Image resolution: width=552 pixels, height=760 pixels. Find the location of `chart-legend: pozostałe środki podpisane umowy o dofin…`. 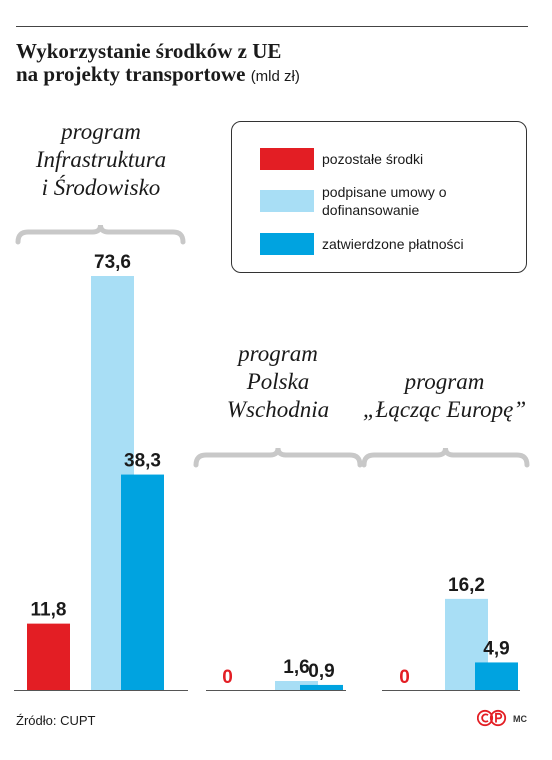

chart-legend: pozostałe środki podpisane umowy o dofin… is located at coordinates (379, 197).